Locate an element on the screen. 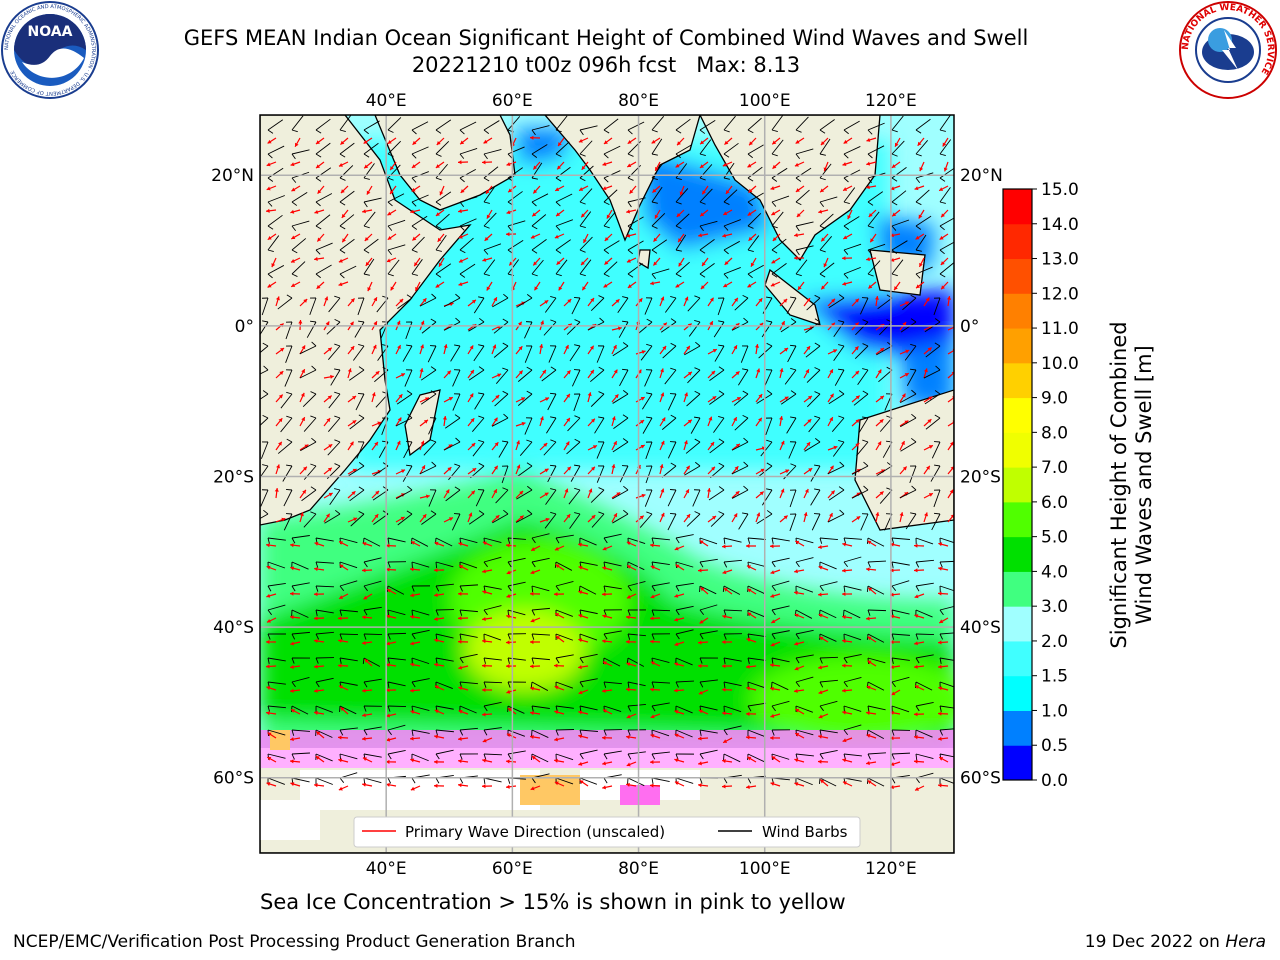  lon-tick-bottom: 80°E is located at coordinates (638, 869).